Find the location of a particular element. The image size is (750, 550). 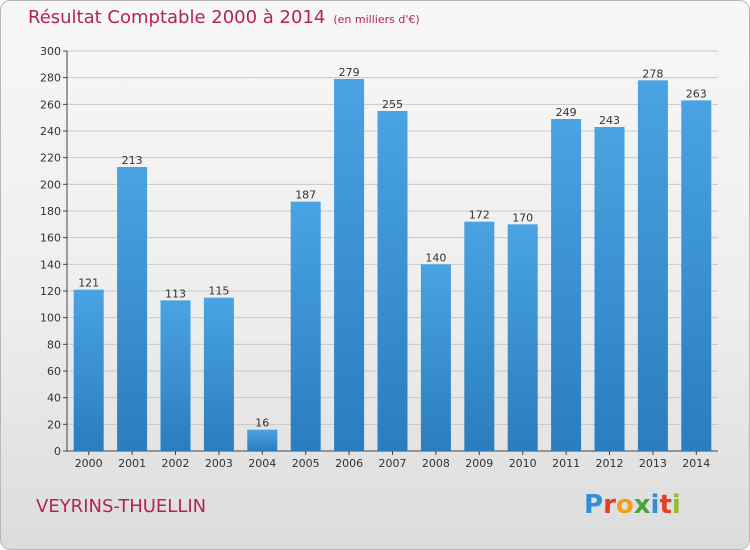

x-tick-label: 2009 is located at coordinates (479, 463).